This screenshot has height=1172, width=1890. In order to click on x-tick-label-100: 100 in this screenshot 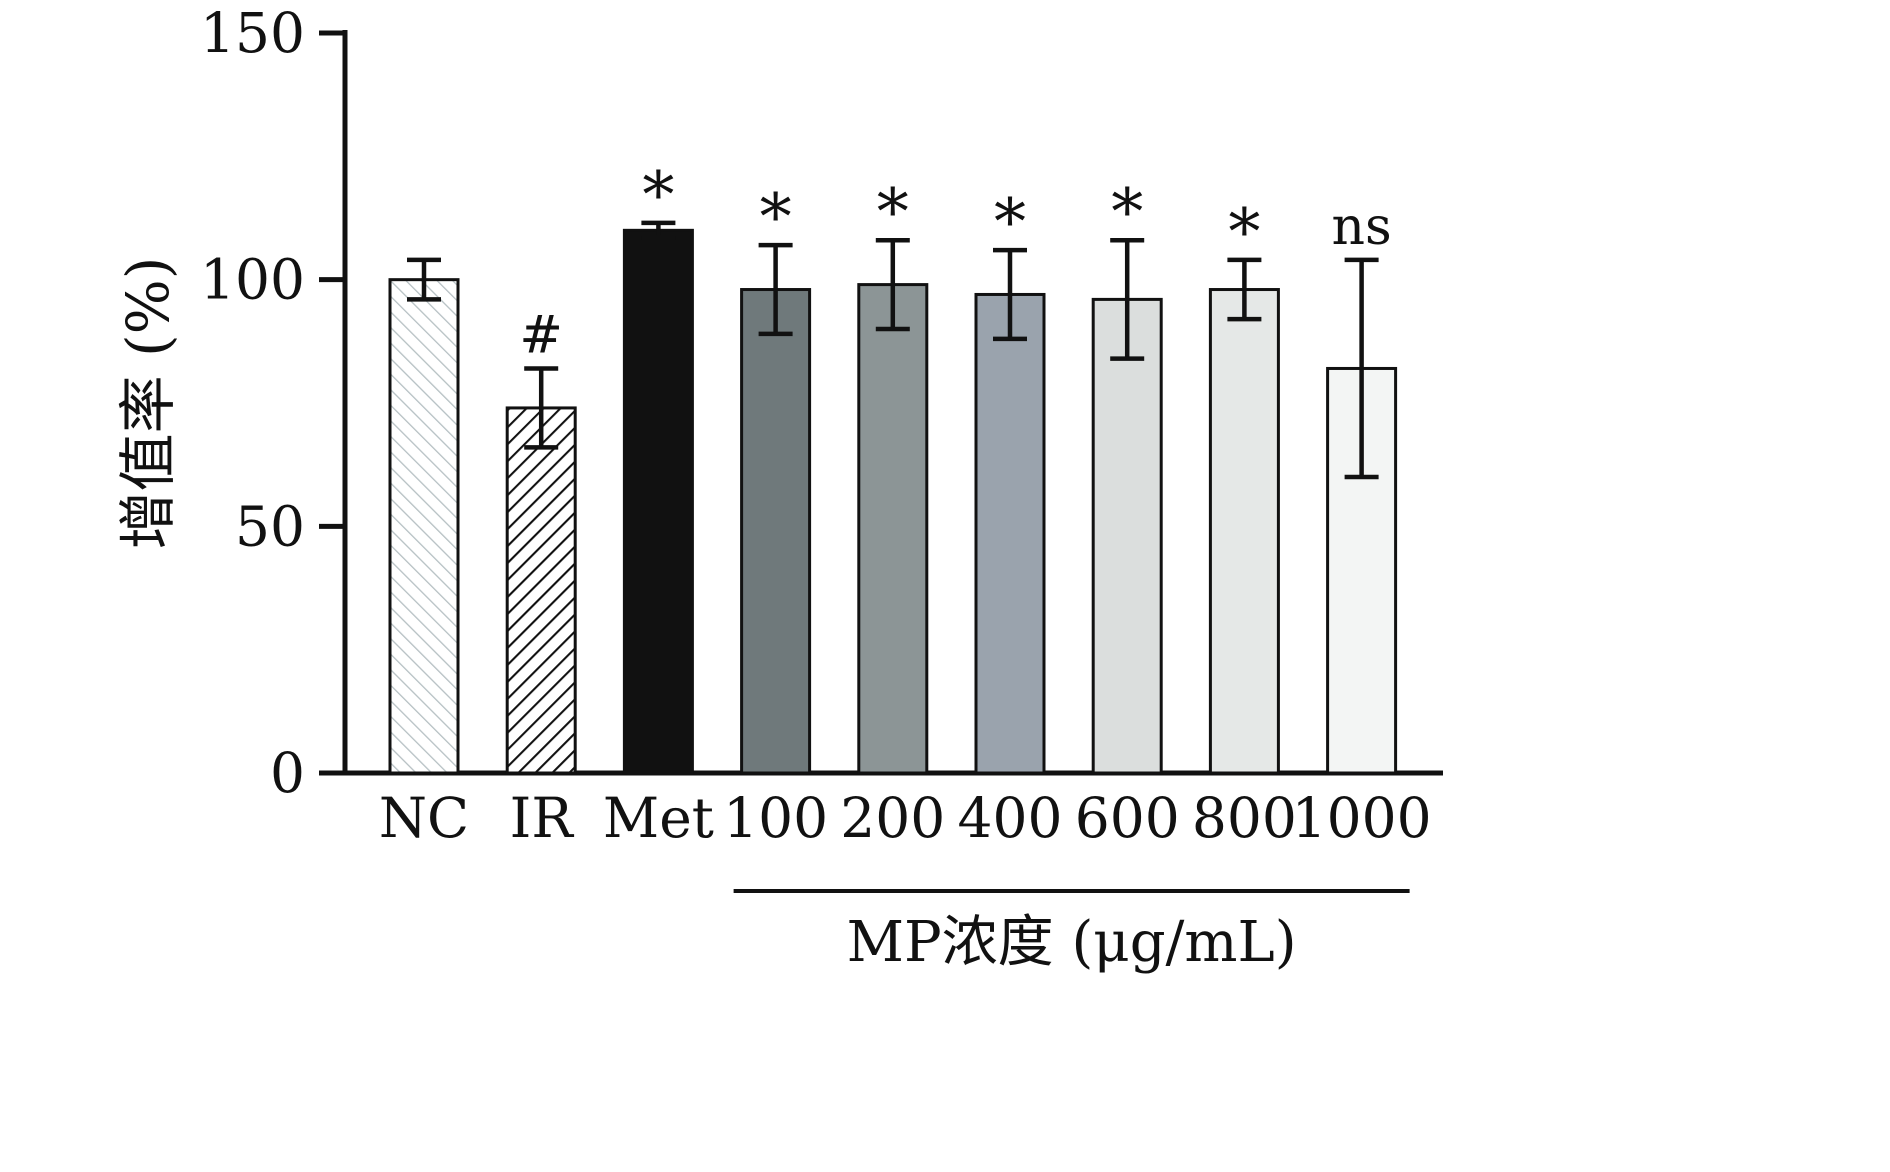, I will do `click(775, 818)`.